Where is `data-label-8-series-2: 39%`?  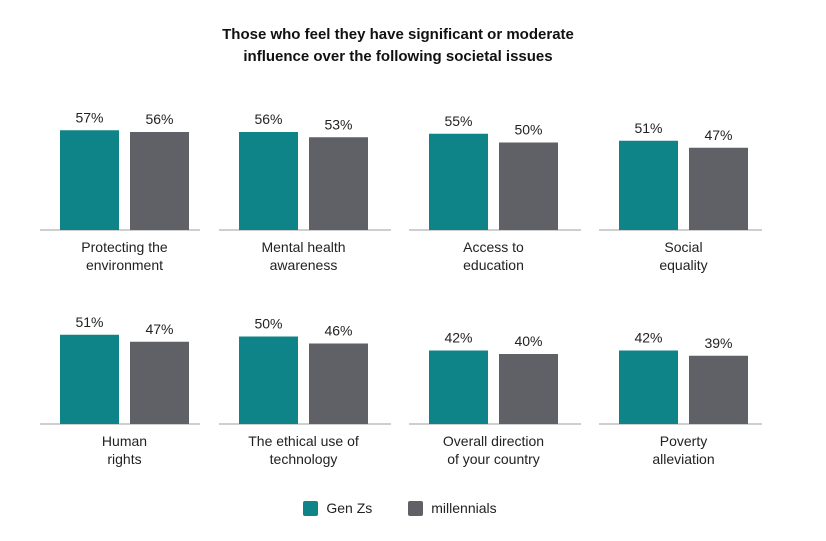
data-label-8-series-2: 39% is located at coordinates (718, 343).